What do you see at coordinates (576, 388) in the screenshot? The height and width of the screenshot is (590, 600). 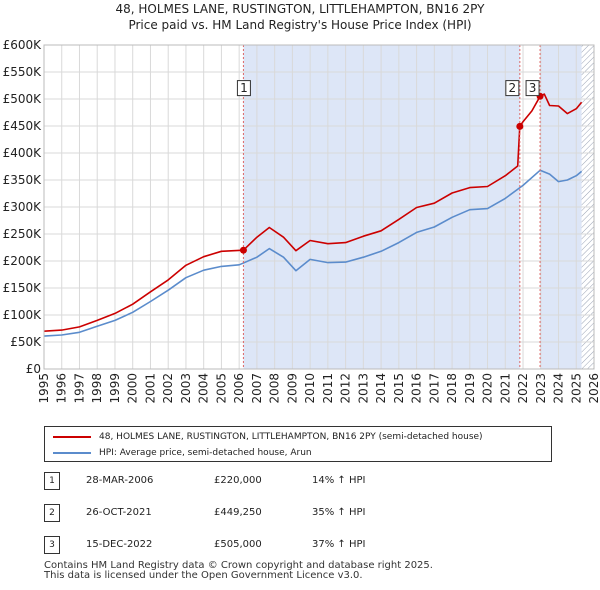 I see `x-tick-label: 2025` at bounding box center [576, 388].